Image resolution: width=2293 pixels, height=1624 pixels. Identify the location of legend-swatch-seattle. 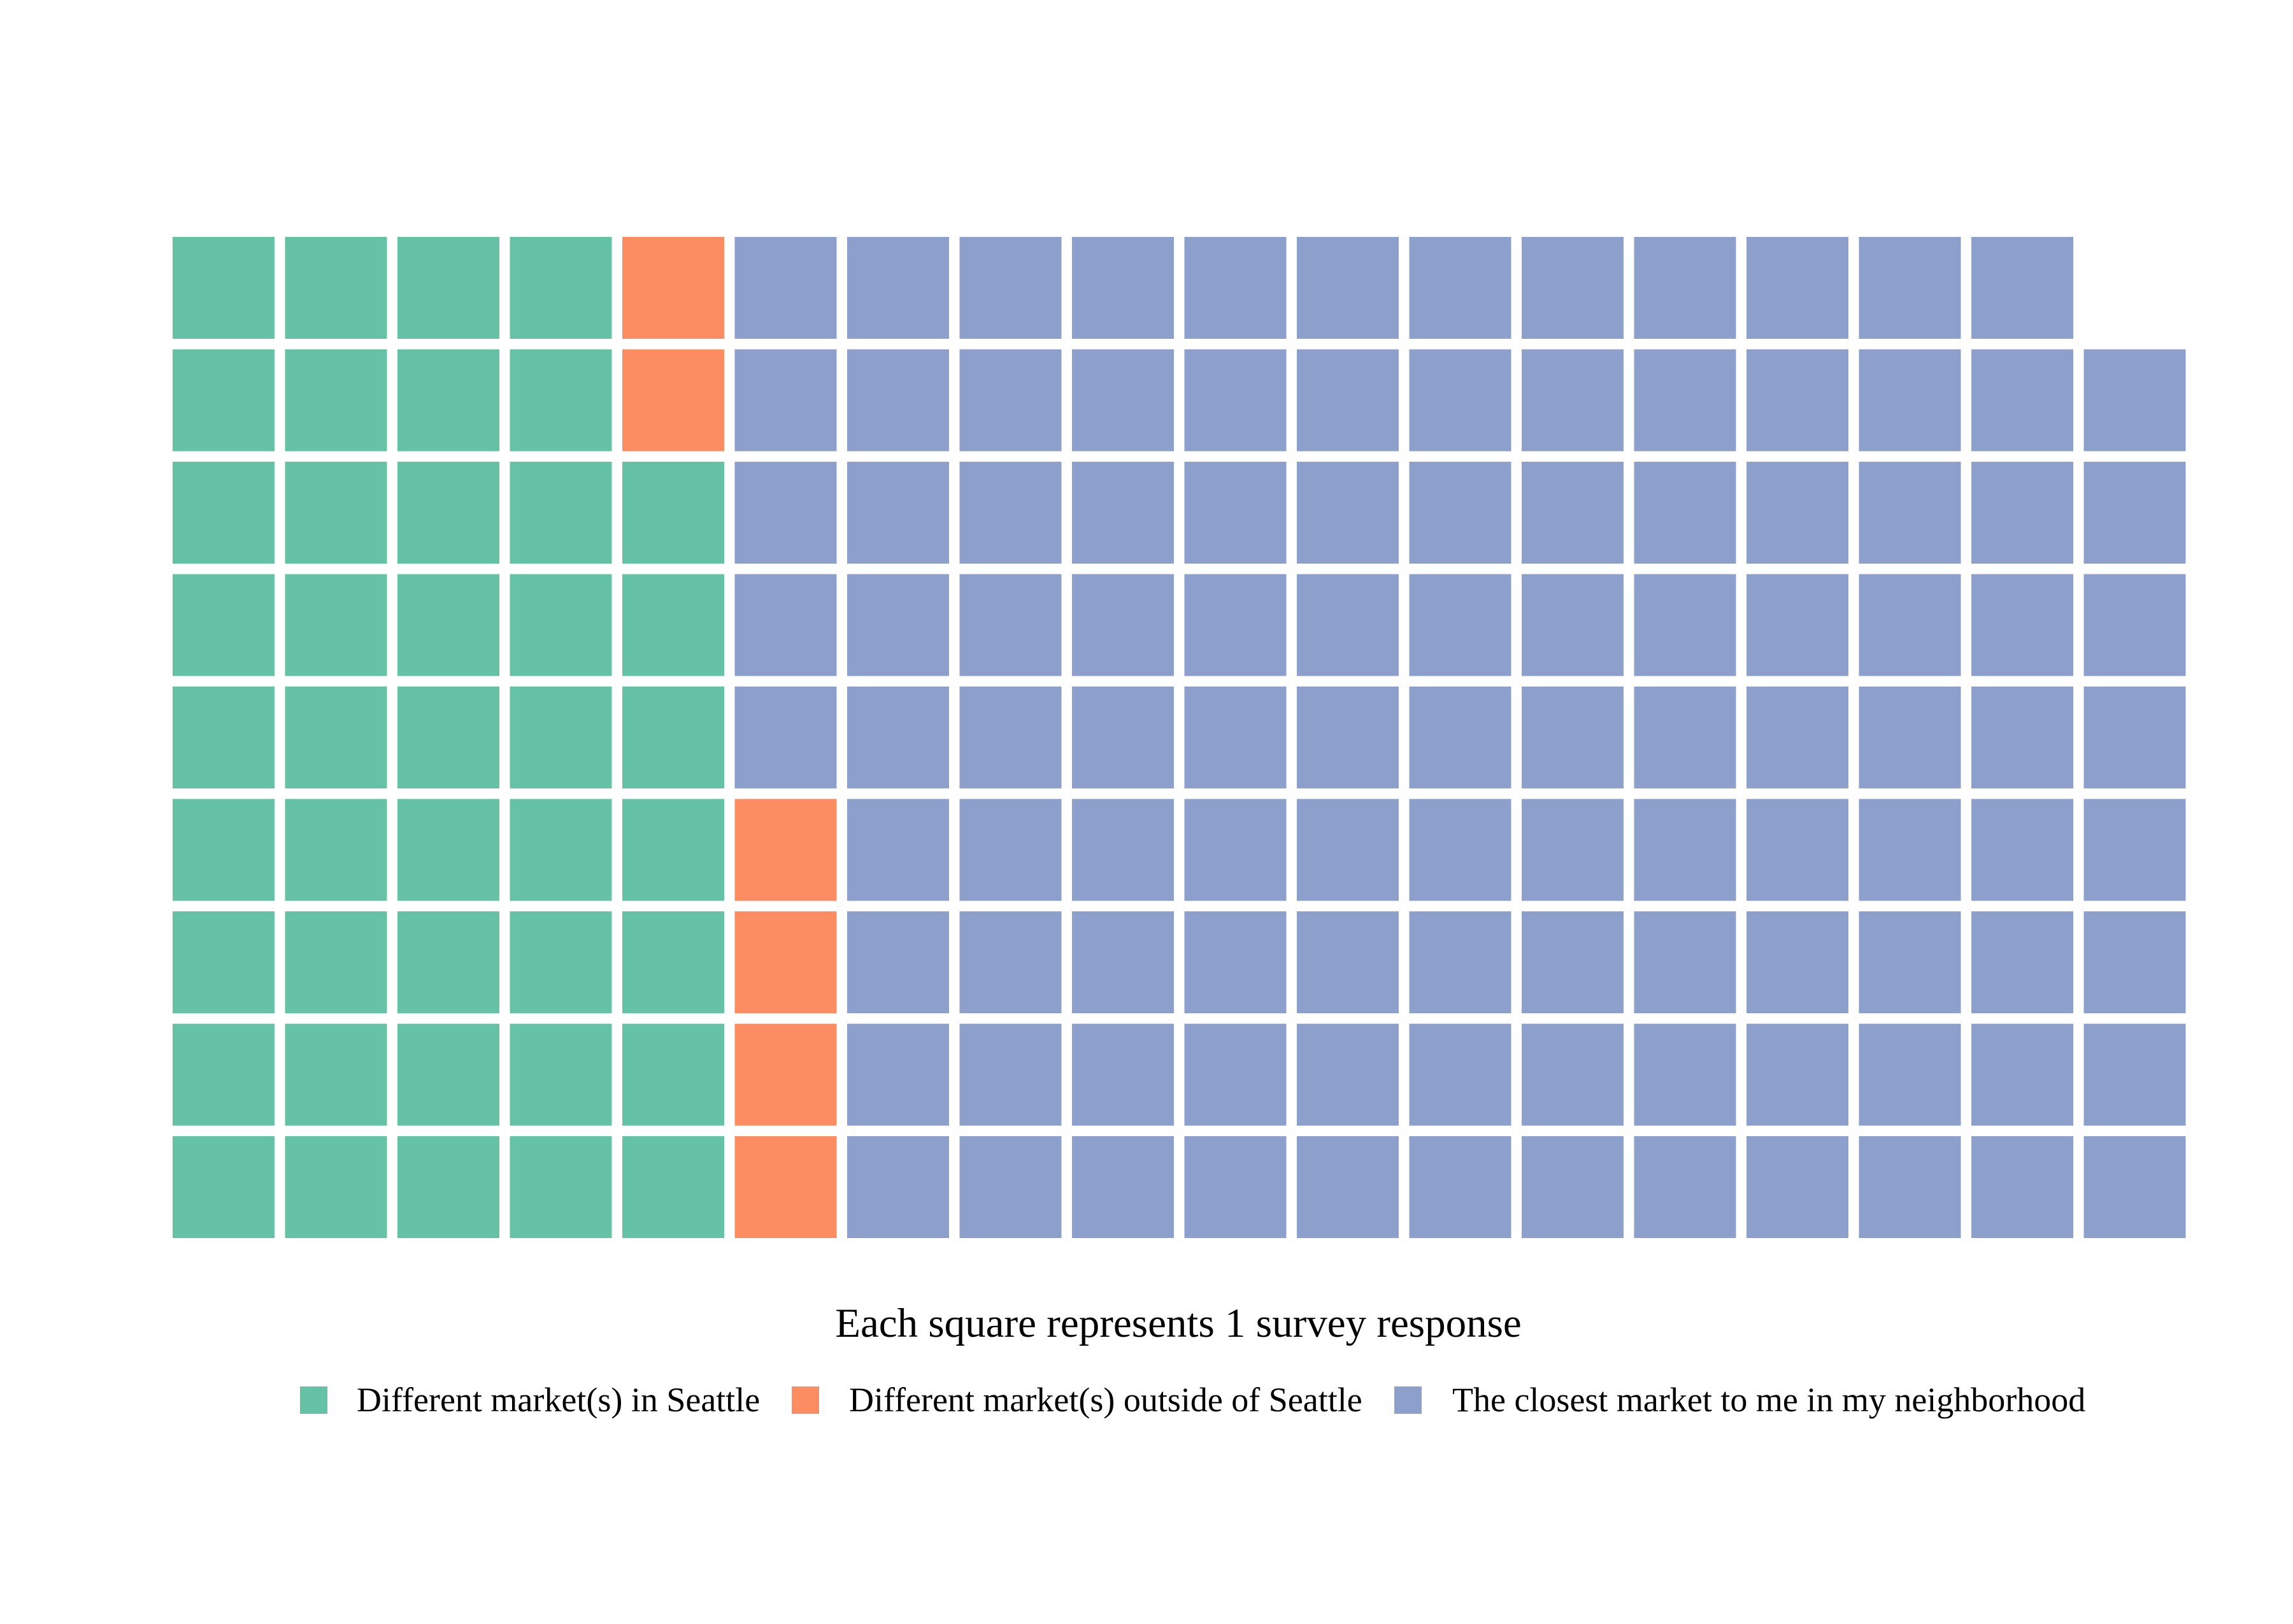
(313, 1400).